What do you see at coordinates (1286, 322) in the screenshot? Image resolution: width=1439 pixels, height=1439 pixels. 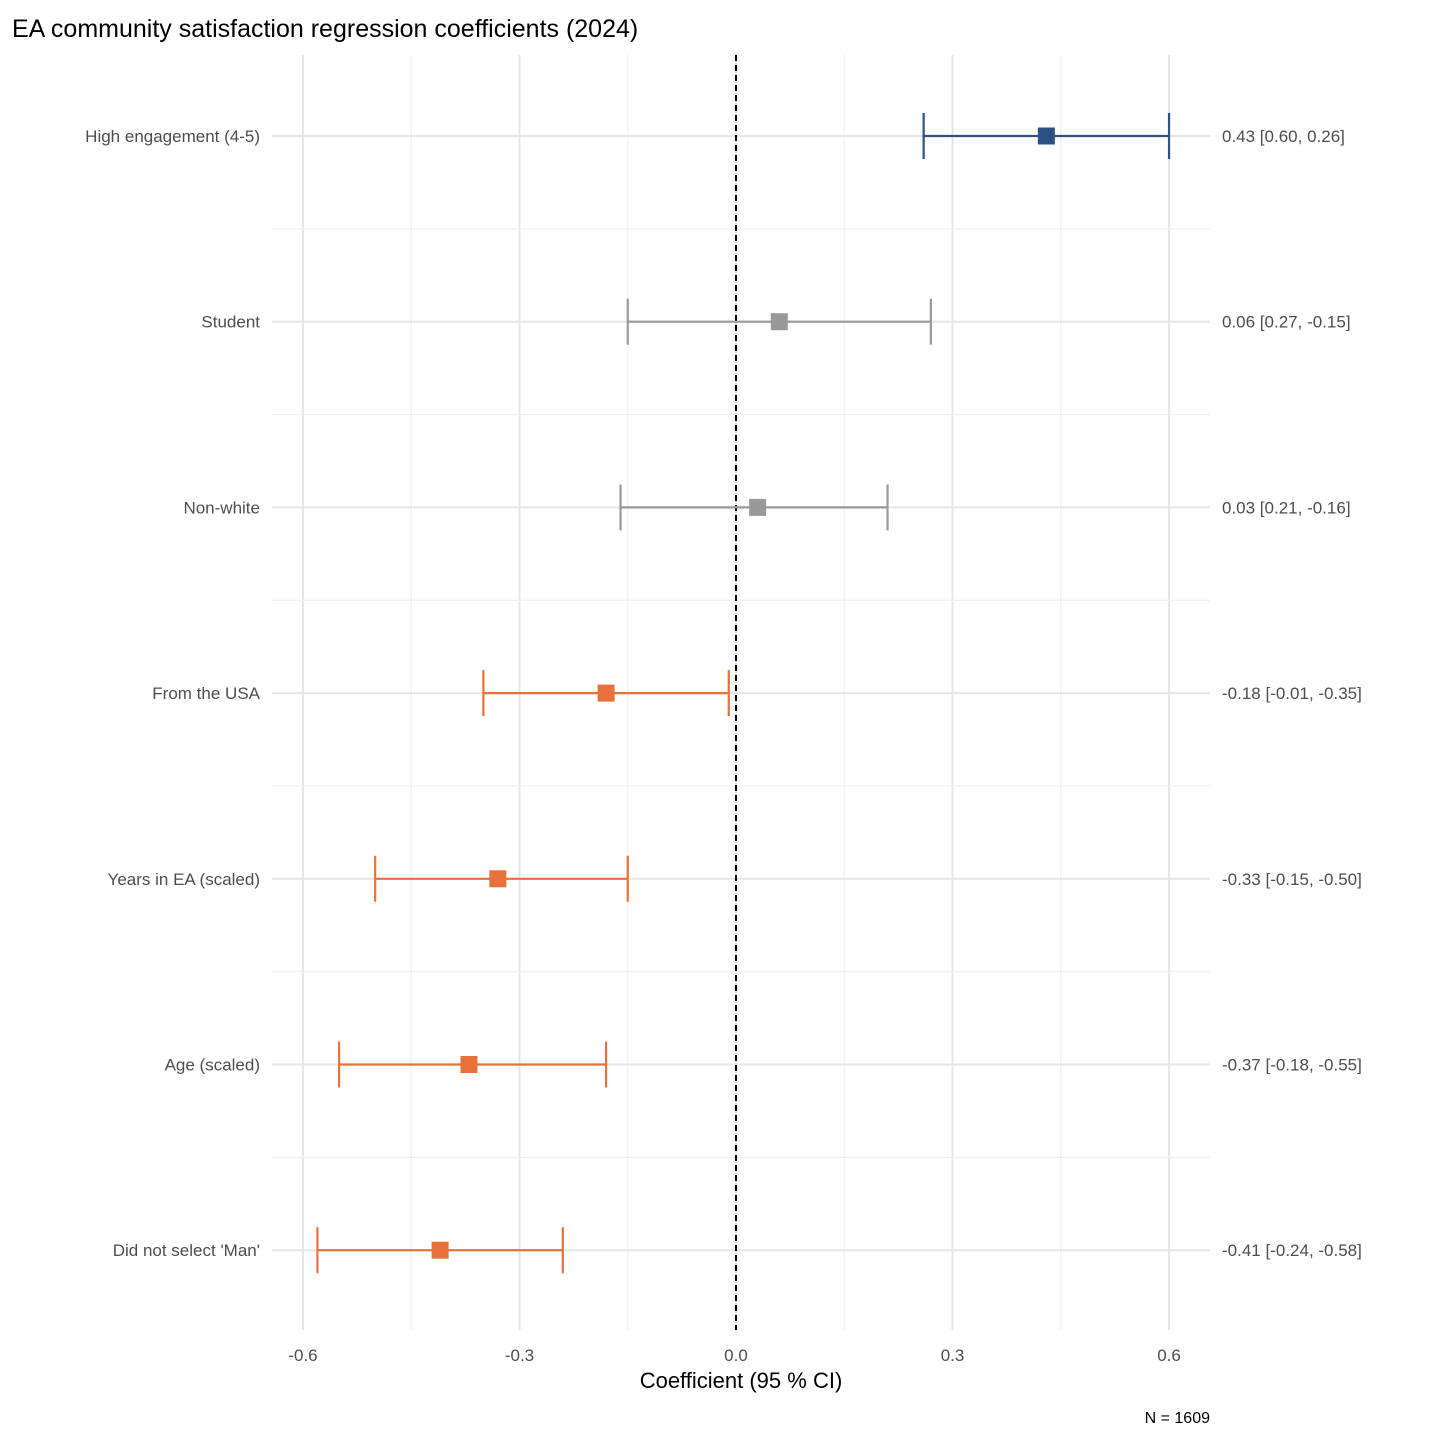 I see `estimate-annotation: 0.06 [0.27, -0.15]` at bounding box center [1286, 322].